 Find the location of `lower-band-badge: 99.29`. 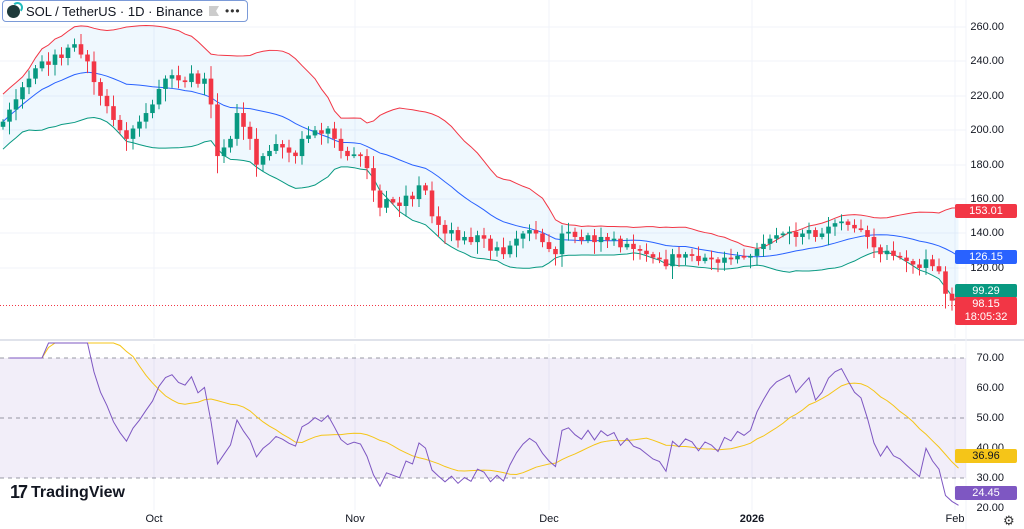

lower-band-badge: 99.29 is located at coordinates (986, 291).